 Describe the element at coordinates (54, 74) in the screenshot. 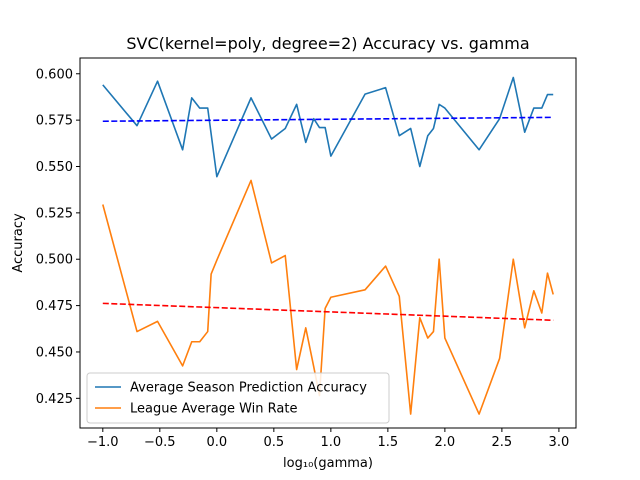

I see `y-tick-label: 0.600` at that location.